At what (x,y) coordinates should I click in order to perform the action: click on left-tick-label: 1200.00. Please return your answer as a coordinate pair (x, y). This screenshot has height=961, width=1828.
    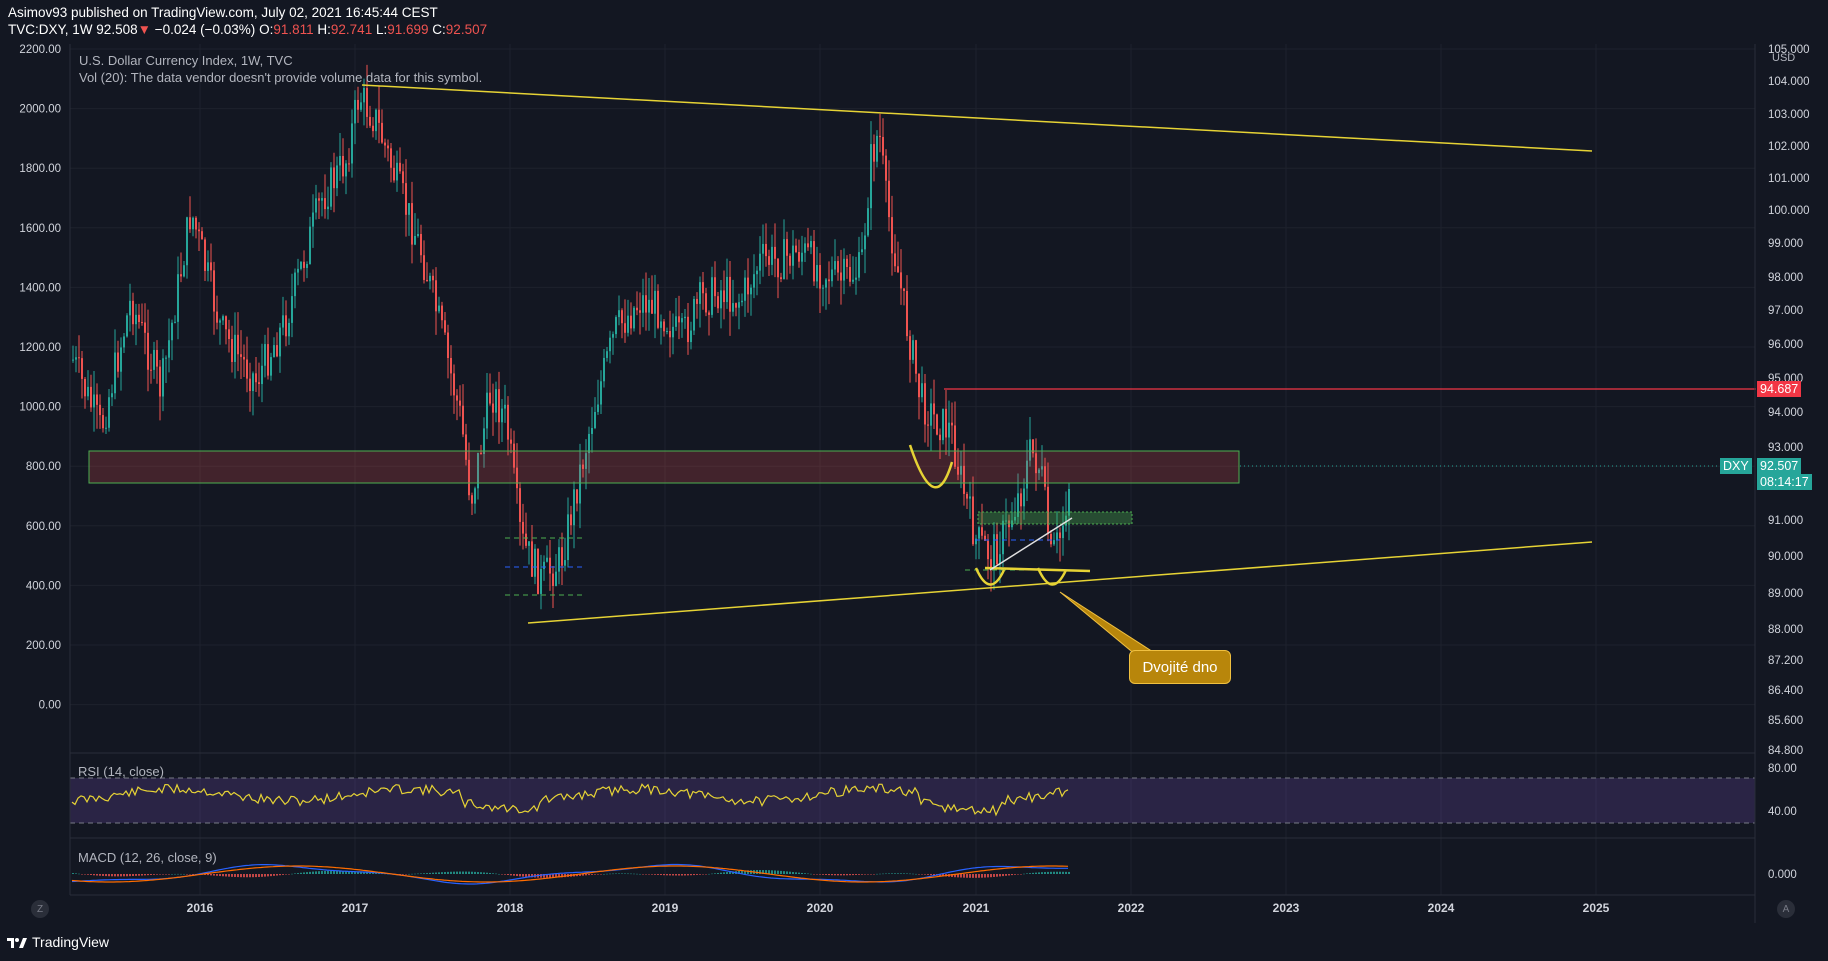
    Looking at the image, I should click on (40, 348).